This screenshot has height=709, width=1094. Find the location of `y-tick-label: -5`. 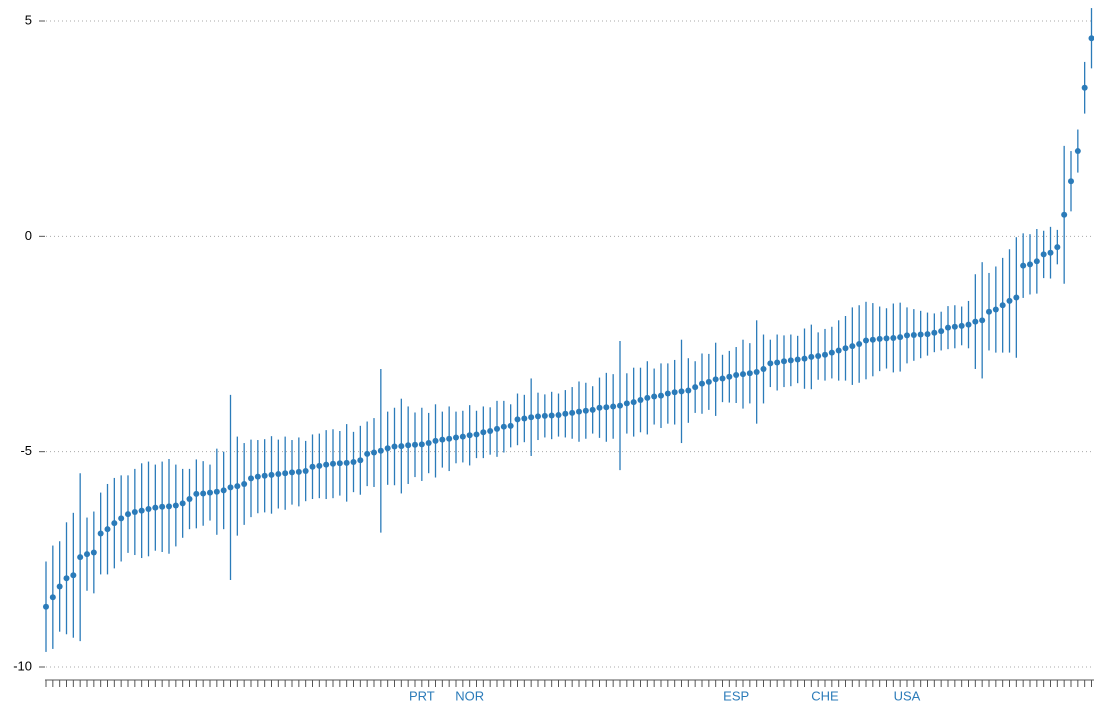

y-tick-label: -5 is located at coordinates (26, 450).